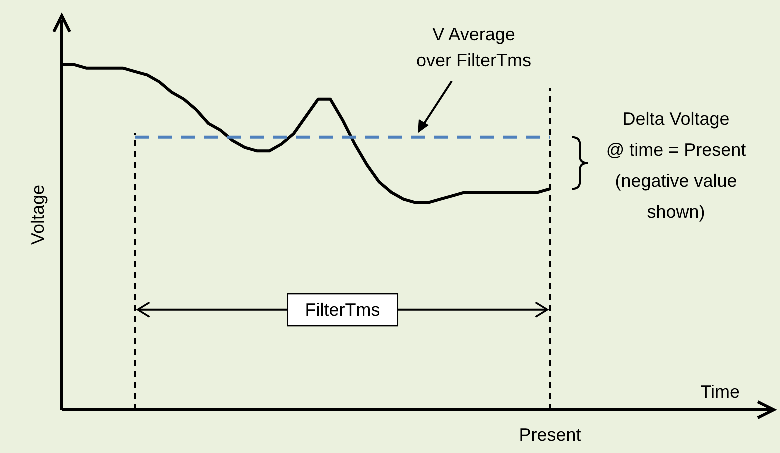 The image size is (780, 453). What do you see at coordinates (342, 310) in the screenshot?
I see `annotation: FilterTms` at bounding box center [342, 310].